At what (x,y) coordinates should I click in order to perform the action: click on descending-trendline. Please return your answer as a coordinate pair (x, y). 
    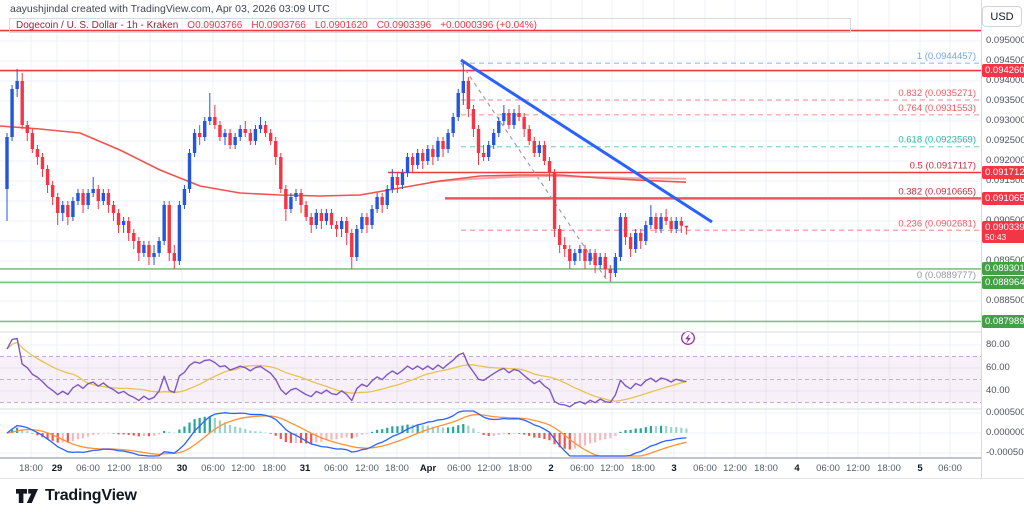
    Looking at the image, I should click on (586, 141).